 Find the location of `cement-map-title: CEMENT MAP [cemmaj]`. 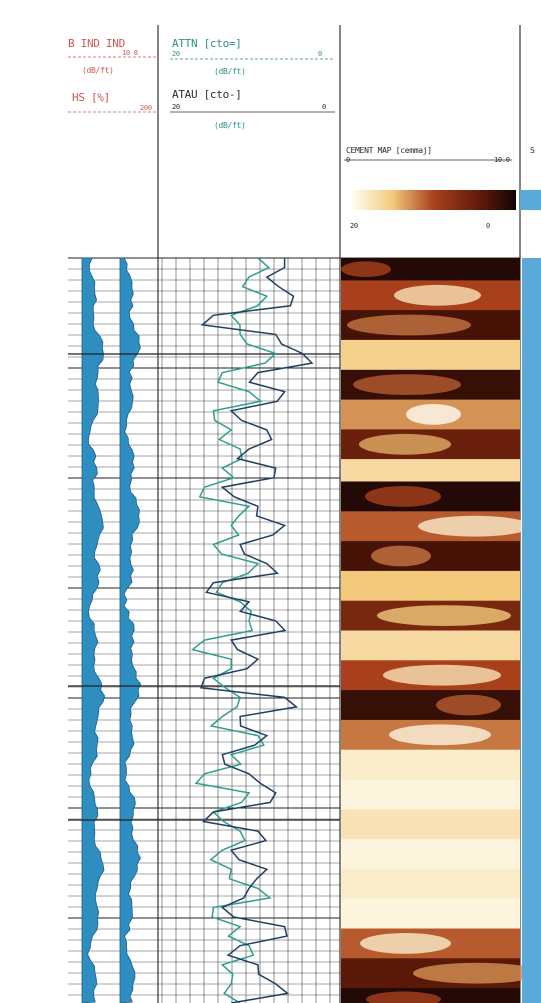

cement-map-title: CEMENT MAP [cemmaj] is located at coordinates (389, 150).